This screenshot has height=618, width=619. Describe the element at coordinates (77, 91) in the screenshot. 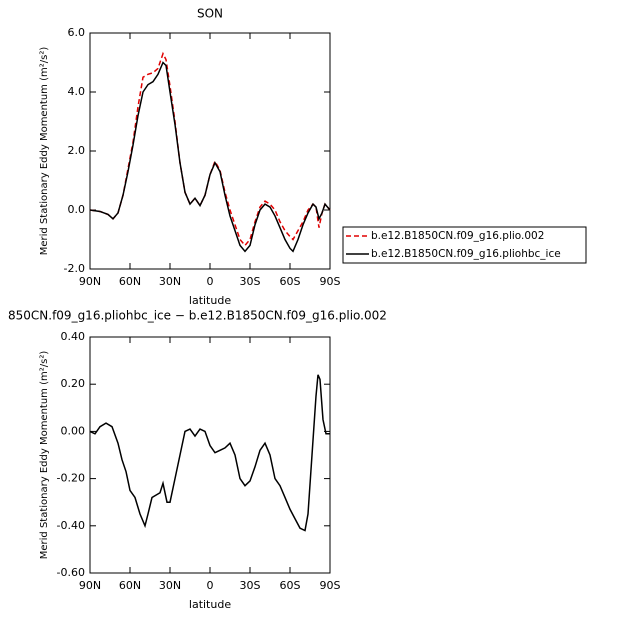

I see `y-tick-label: 4.0` at that location.